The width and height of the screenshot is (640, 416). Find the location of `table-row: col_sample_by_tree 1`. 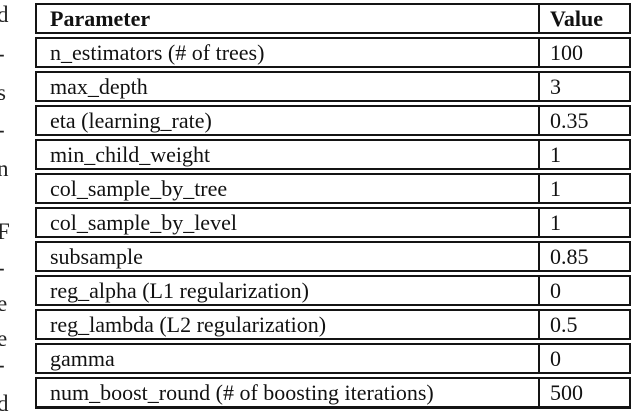

table-row: col_sample_by_tree 1 is located at coordinates (333, 188).